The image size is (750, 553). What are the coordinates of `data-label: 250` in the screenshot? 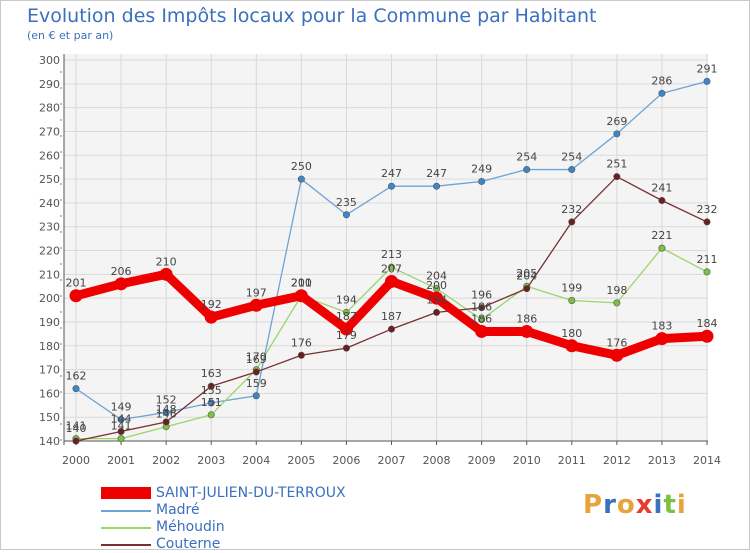 It's located at (301, 166).